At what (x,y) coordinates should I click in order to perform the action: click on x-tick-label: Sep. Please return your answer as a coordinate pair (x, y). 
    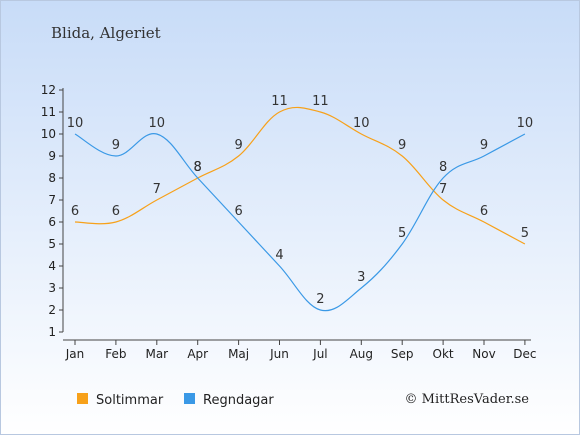
    Looking at the image, I should click on (402, 354).